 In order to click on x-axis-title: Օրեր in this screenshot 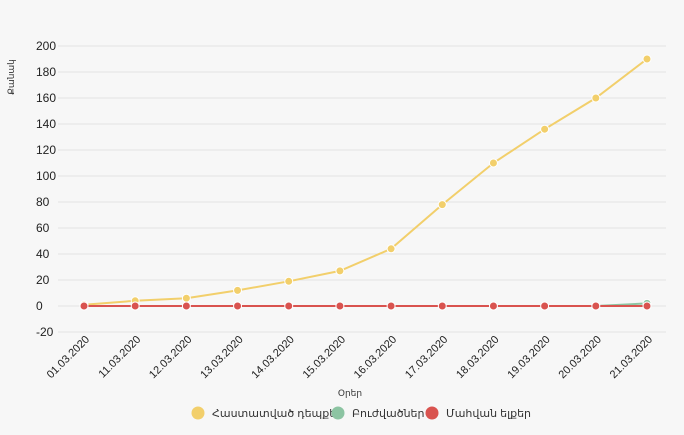, I will do `click(350, 393)`.